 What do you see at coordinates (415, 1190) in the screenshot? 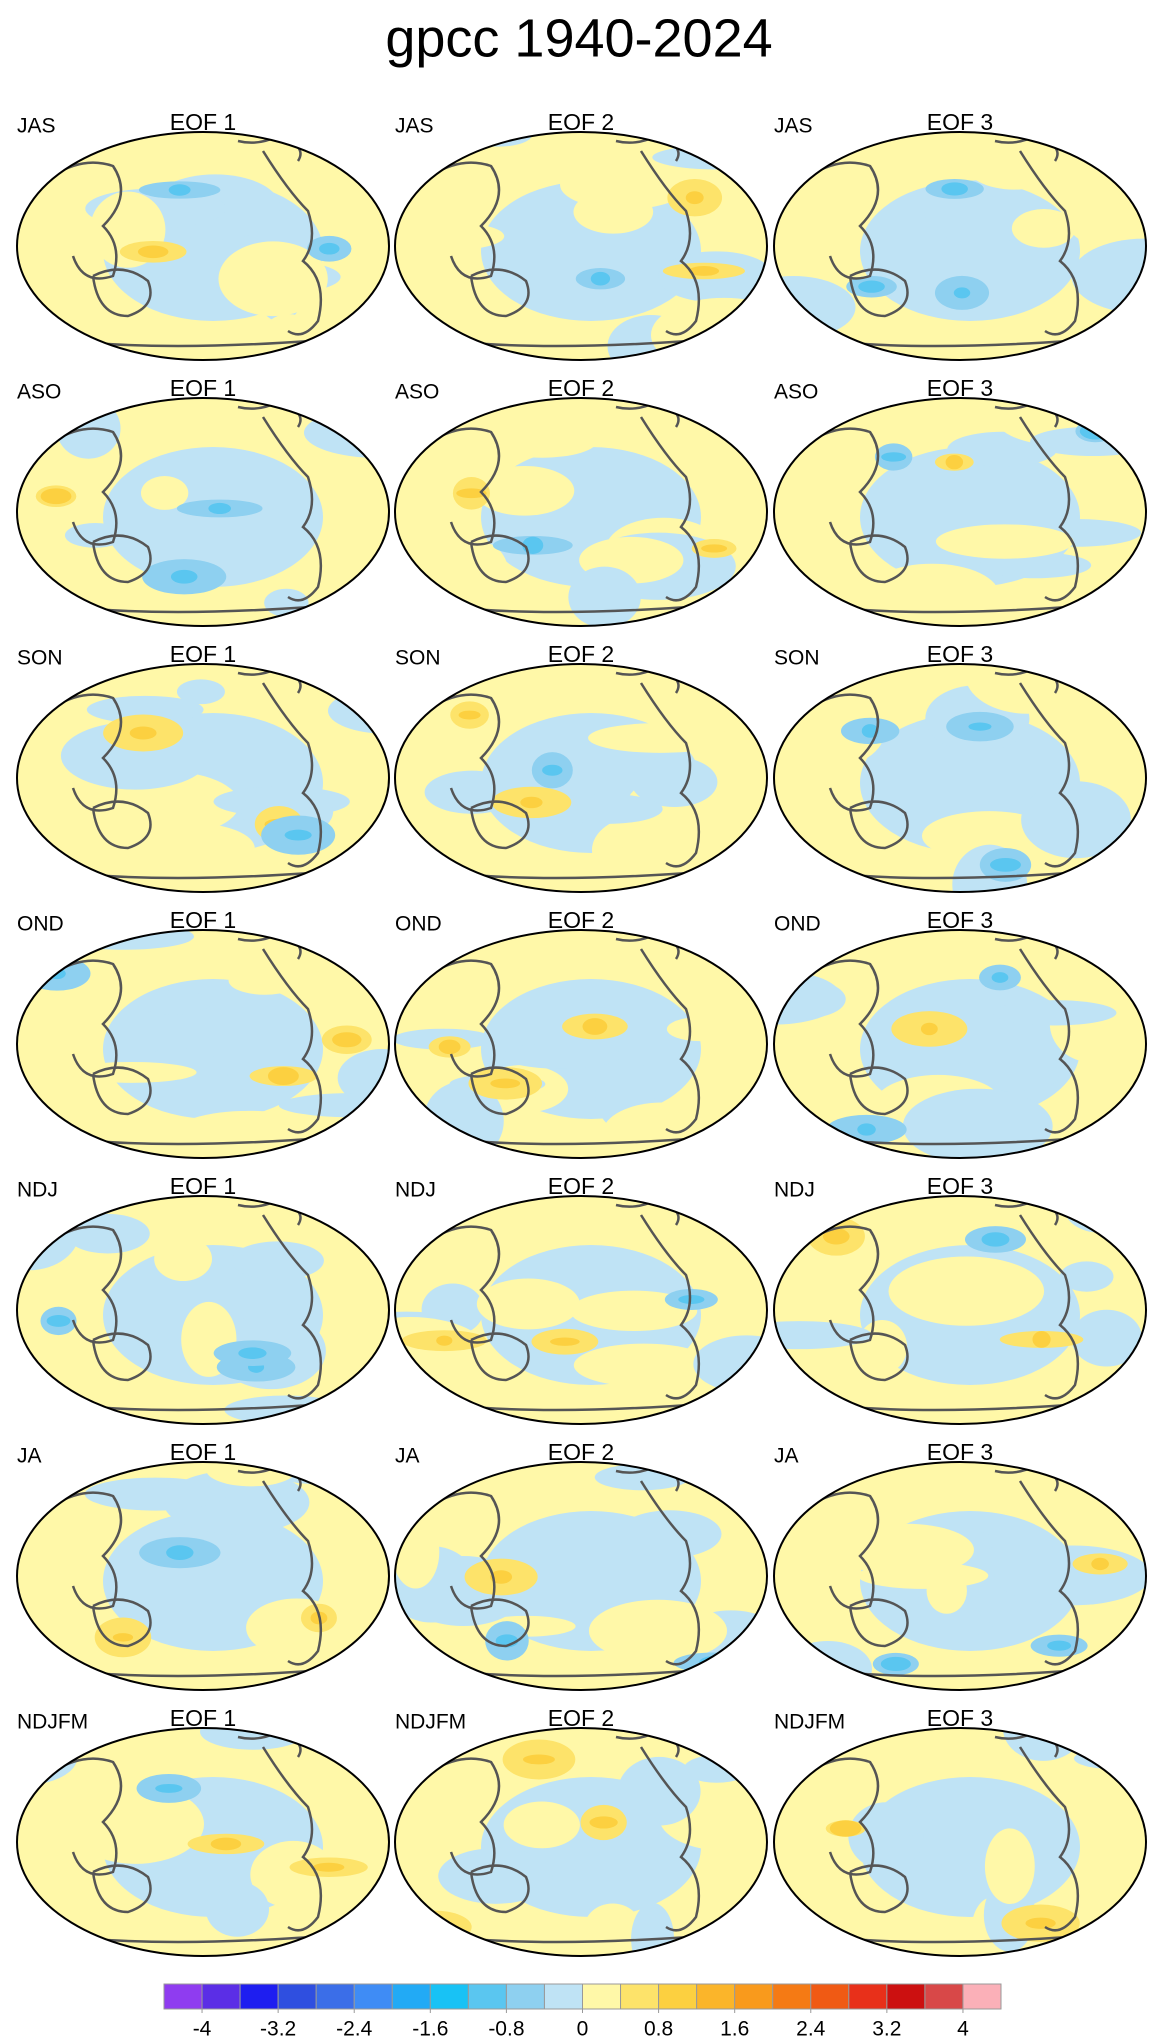
I see `season-label: NDJ` at bounding box center [415, 1190].